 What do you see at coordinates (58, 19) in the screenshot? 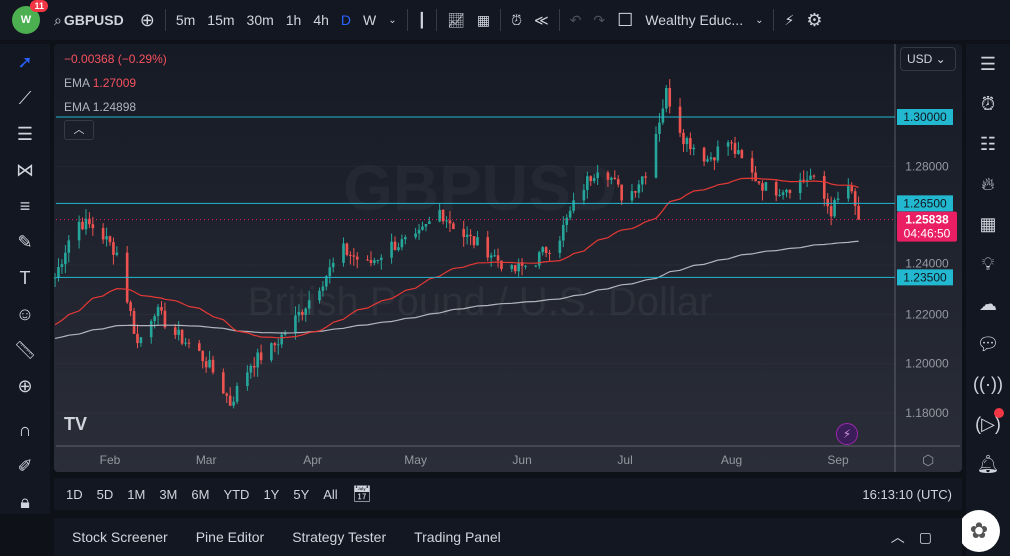
I see `search-icon: ⌕` at bounding box center [58, 19].